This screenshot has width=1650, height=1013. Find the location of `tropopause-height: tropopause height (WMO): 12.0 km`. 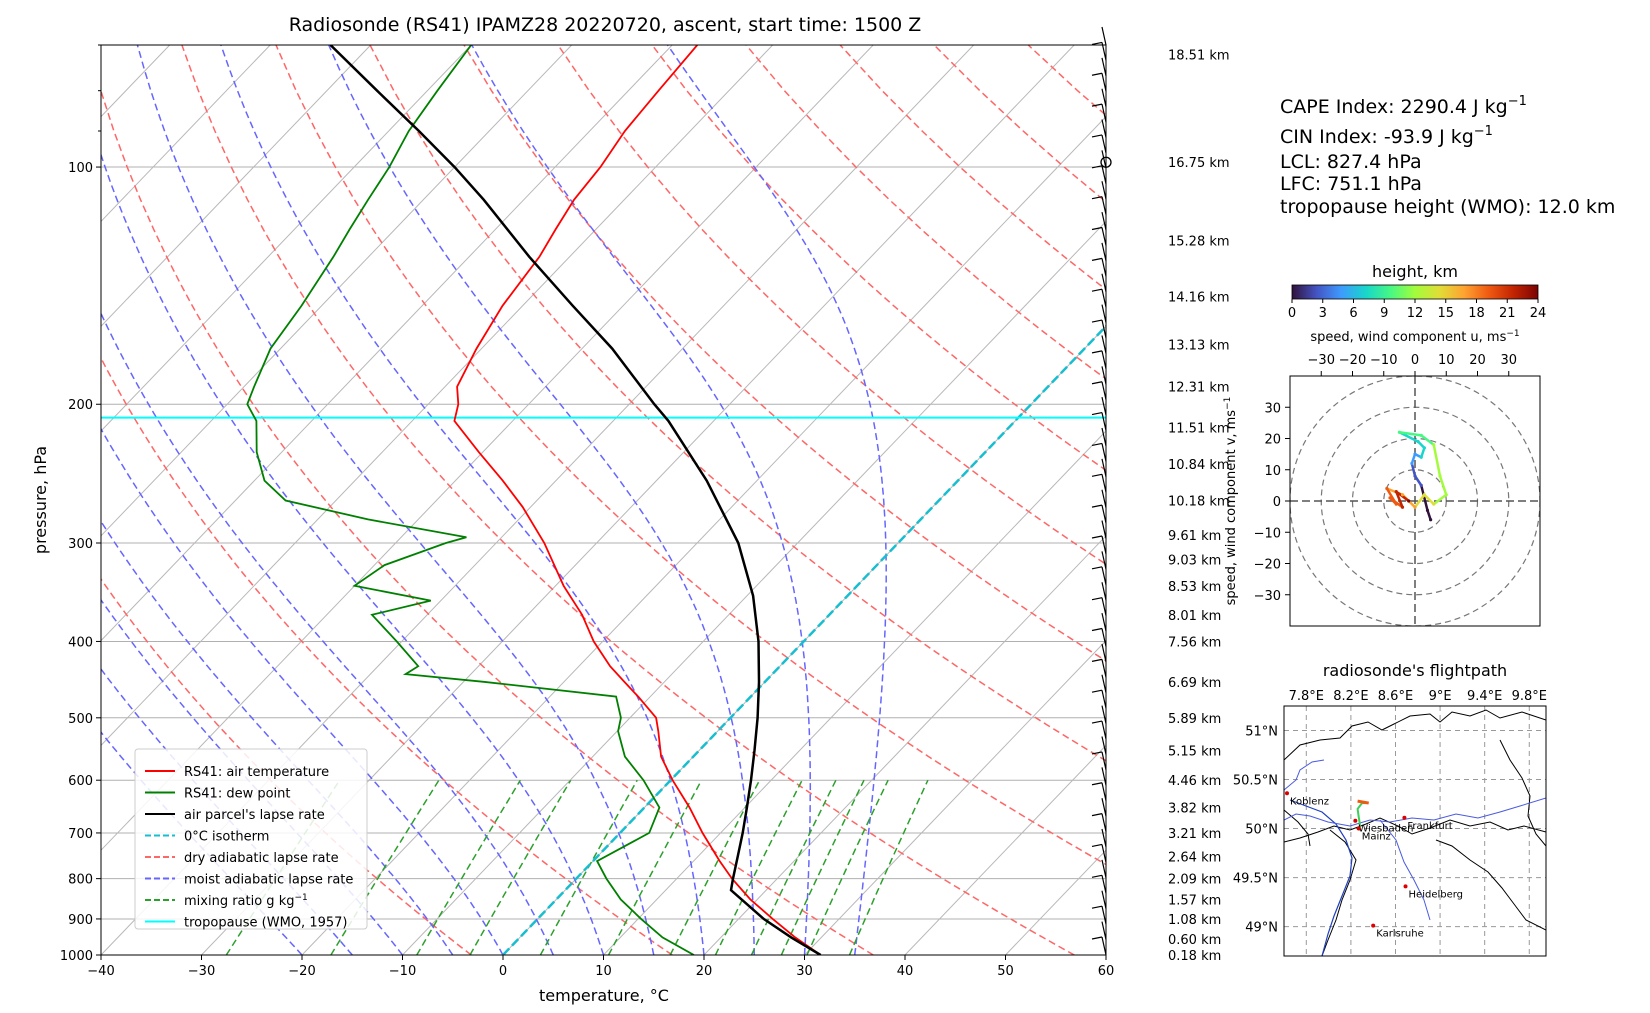

tropopause-height: tropopause height (WMO): 12.0 km is located at coordinates (1447, 207).